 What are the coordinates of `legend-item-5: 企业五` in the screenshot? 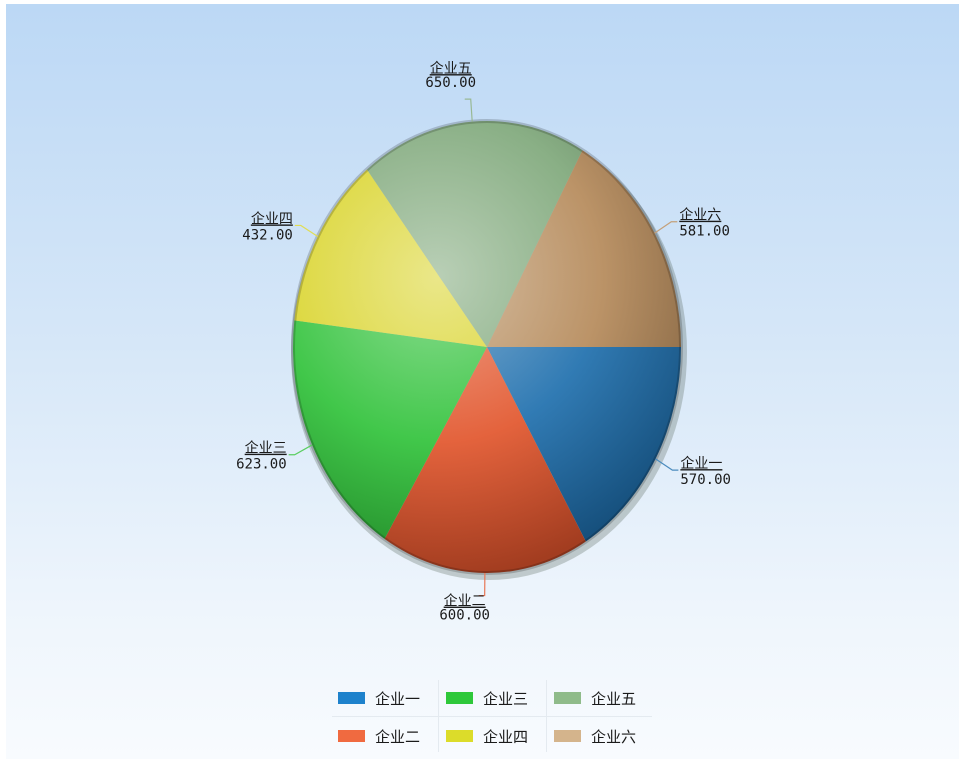 It's located at (600, 698).